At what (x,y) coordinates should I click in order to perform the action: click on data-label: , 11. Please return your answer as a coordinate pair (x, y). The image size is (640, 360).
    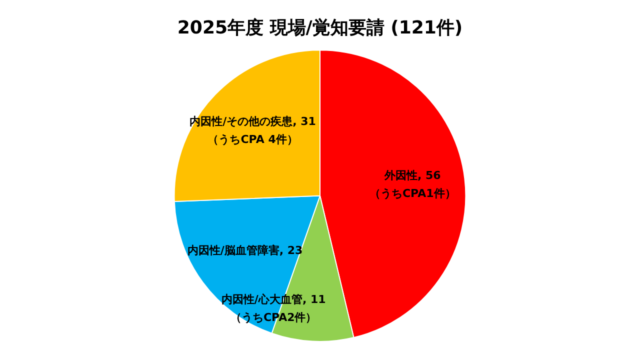
    Looking at the image, I should click on (314, 299).